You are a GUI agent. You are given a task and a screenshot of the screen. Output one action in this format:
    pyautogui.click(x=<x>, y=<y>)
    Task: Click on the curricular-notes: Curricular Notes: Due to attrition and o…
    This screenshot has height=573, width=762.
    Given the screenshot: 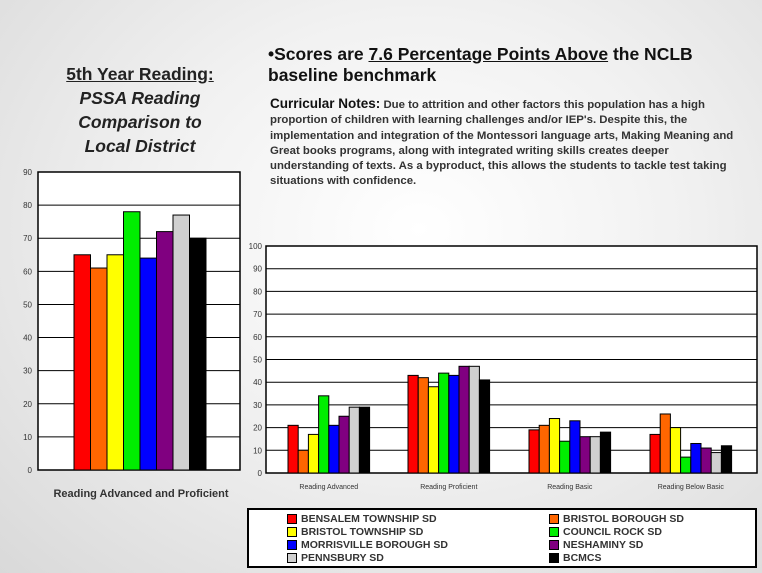 What is the action you would take?
    pyautogui.click(x=508, y=143)
    